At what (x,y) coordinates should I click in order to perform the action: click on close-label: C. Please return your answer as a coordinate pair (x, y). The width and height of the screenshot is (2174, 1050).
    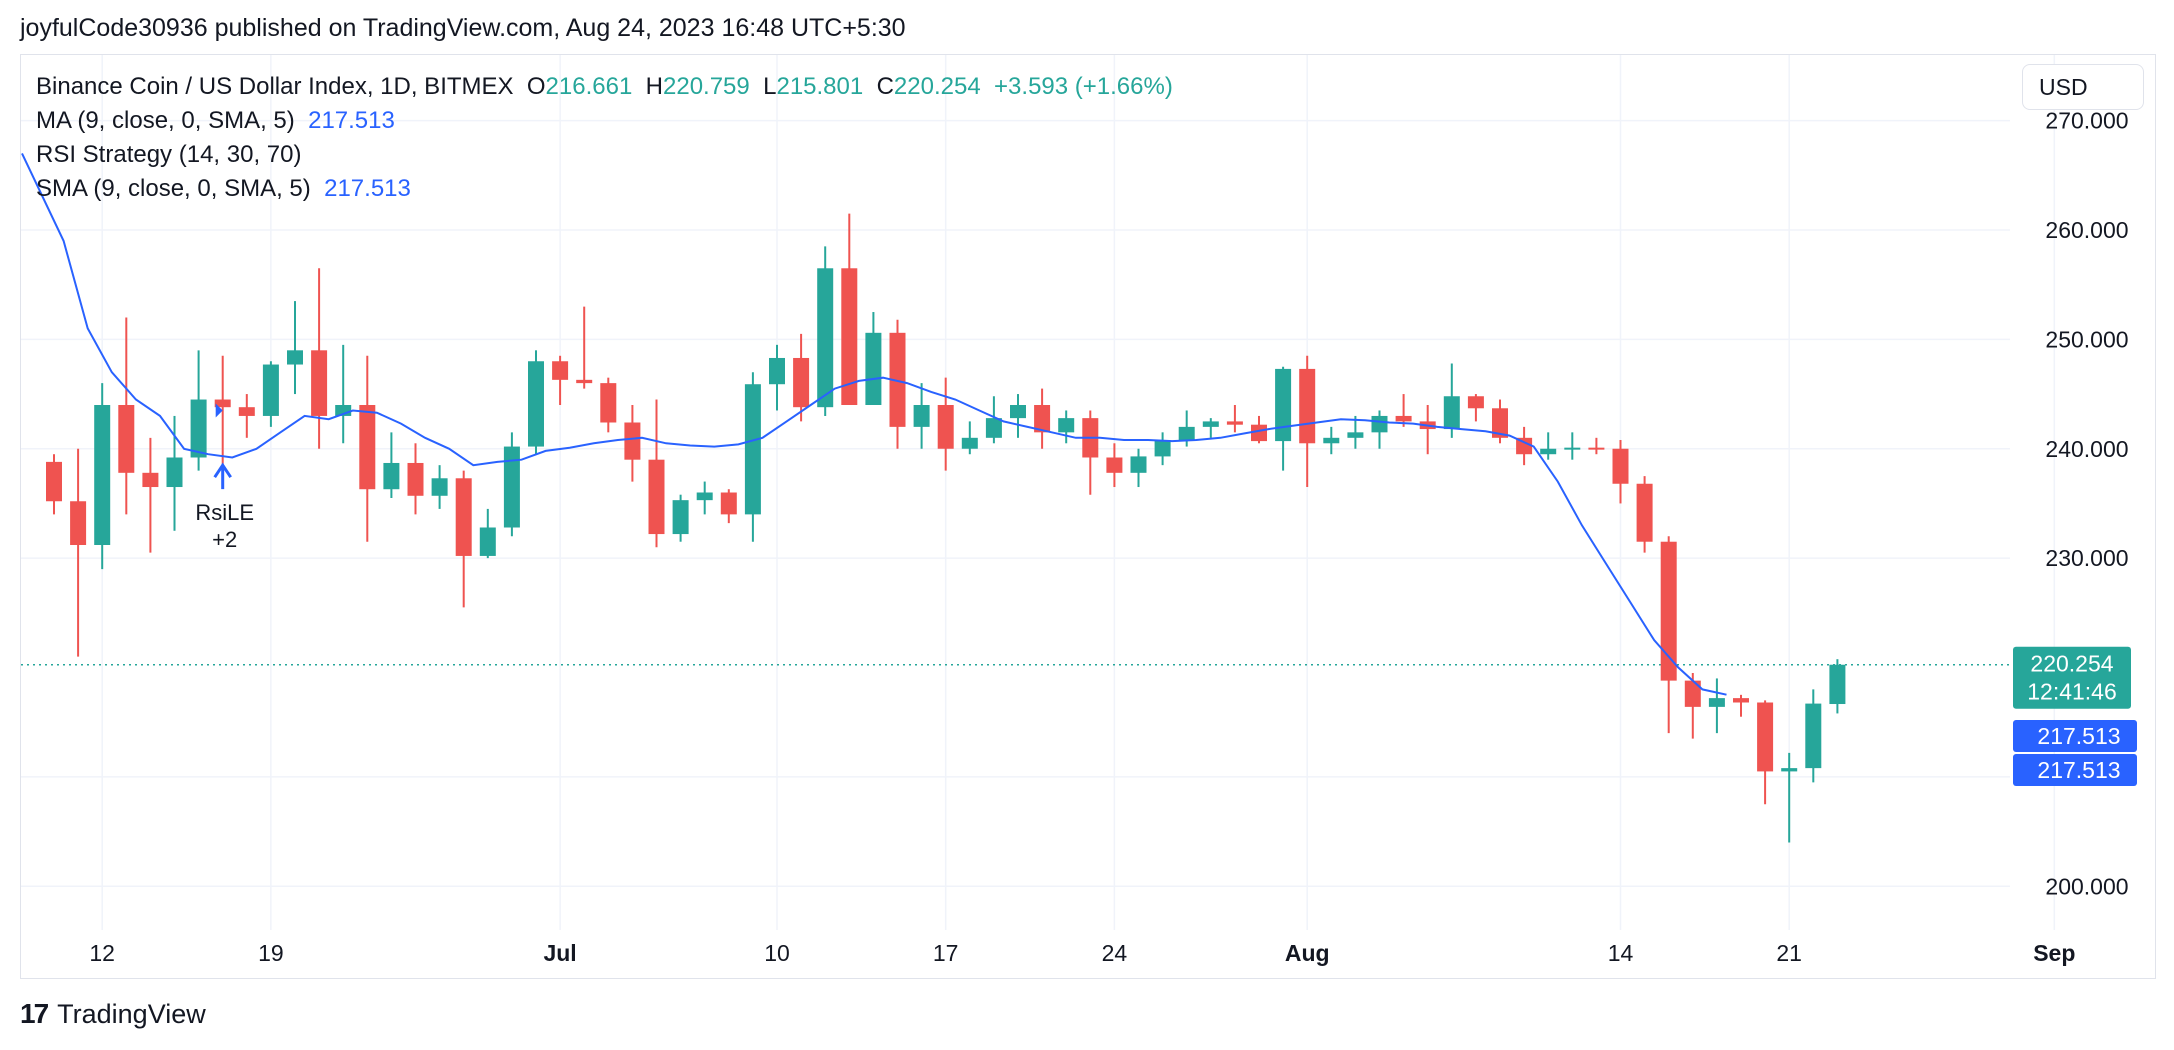
    Looking at the image, I should click on (885, 86).